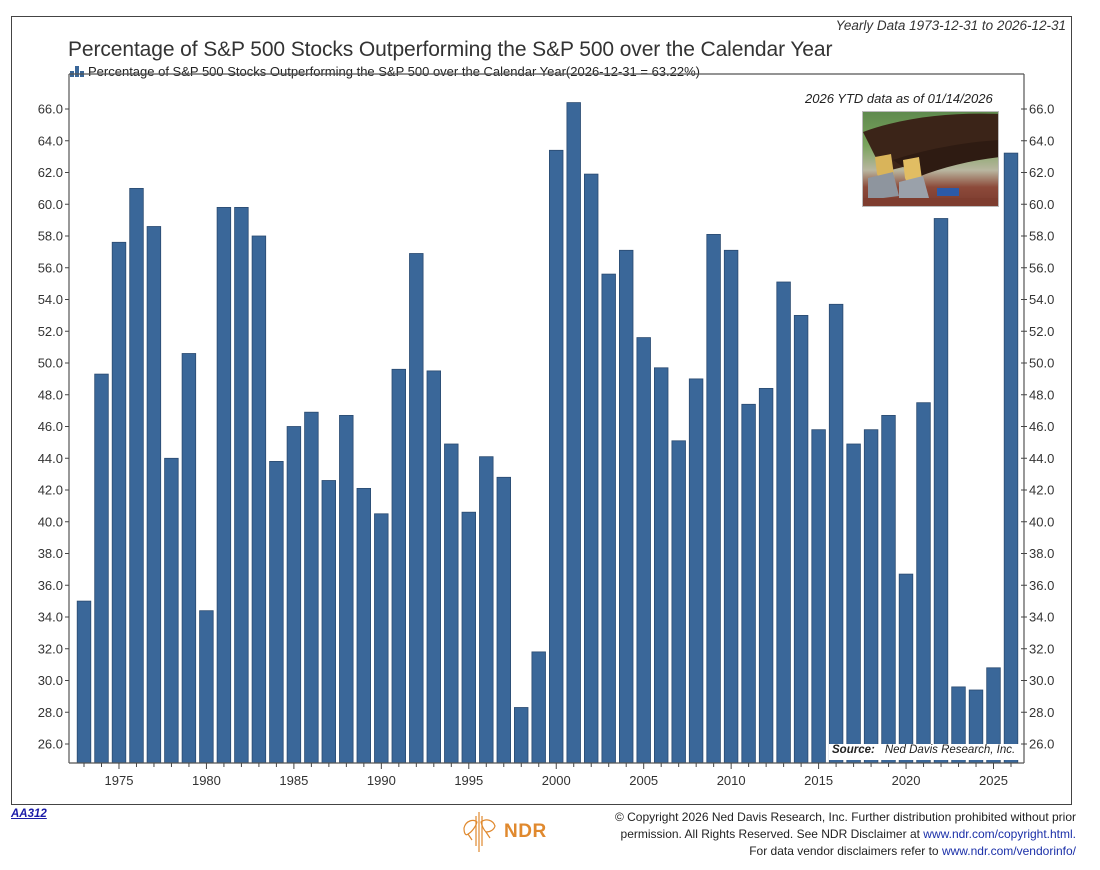  What do you see at coordinates (206, 687) in the screenshot?
I see `bar-1980` at bounding box center [206, 687].